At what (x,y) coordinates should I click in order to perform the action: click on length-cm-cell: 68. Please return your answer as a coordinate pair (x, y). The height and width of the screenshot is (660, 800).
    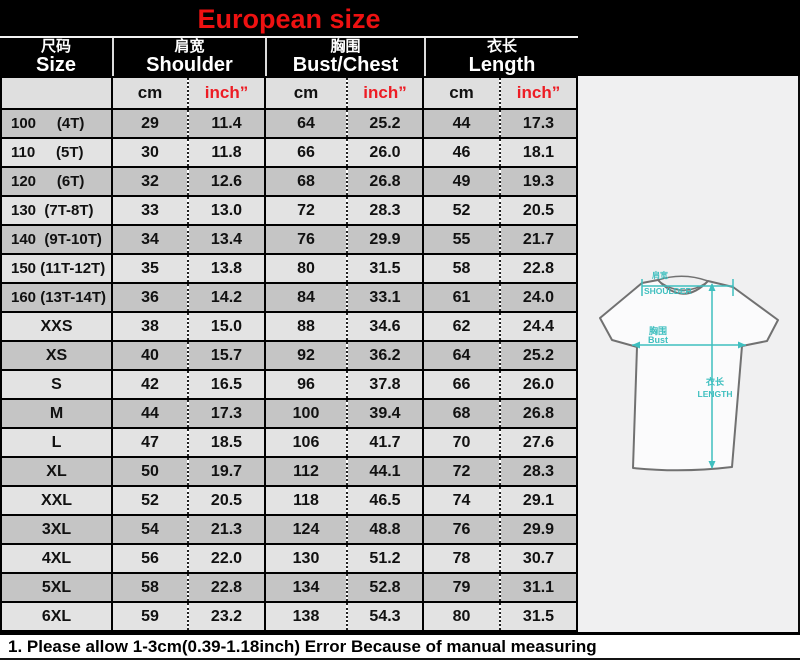
    Looking at the image, I should click on (462, 413).